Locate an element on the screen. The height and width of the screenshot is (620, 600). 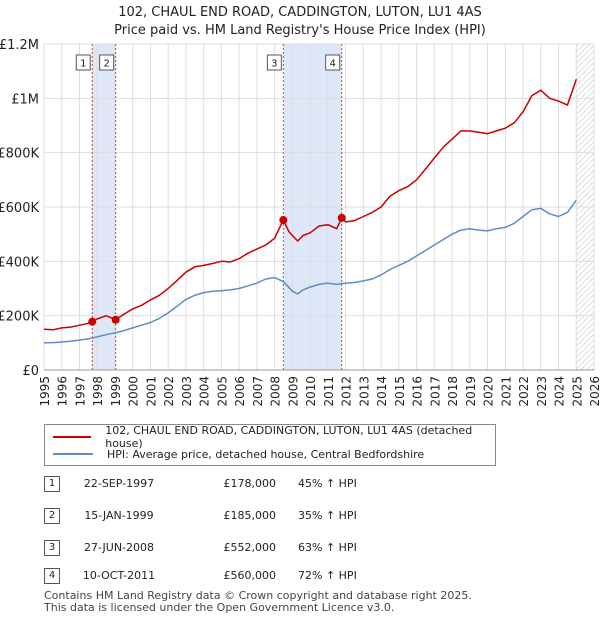
x-tick-label: 1996 is located at coordinates (63, 391).